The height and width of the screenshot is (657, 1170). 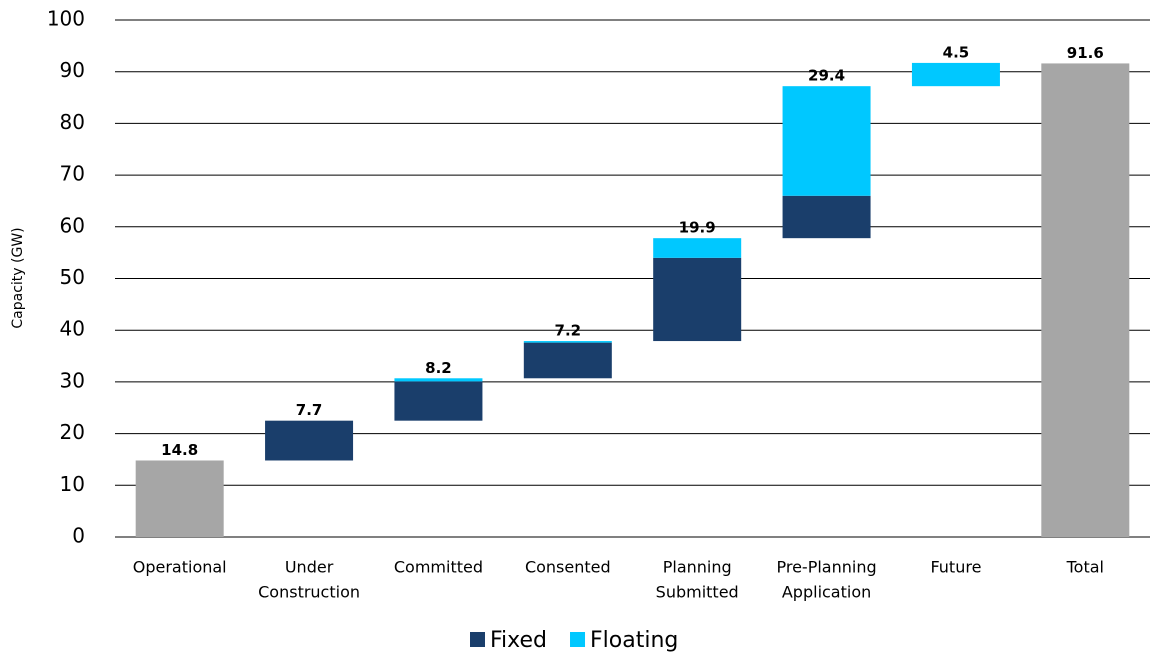 What do you see at coordinates (826, 567) in the screenshot?
I see `x-tick-label: Pre-Planning` at bounding box center [826, 567].